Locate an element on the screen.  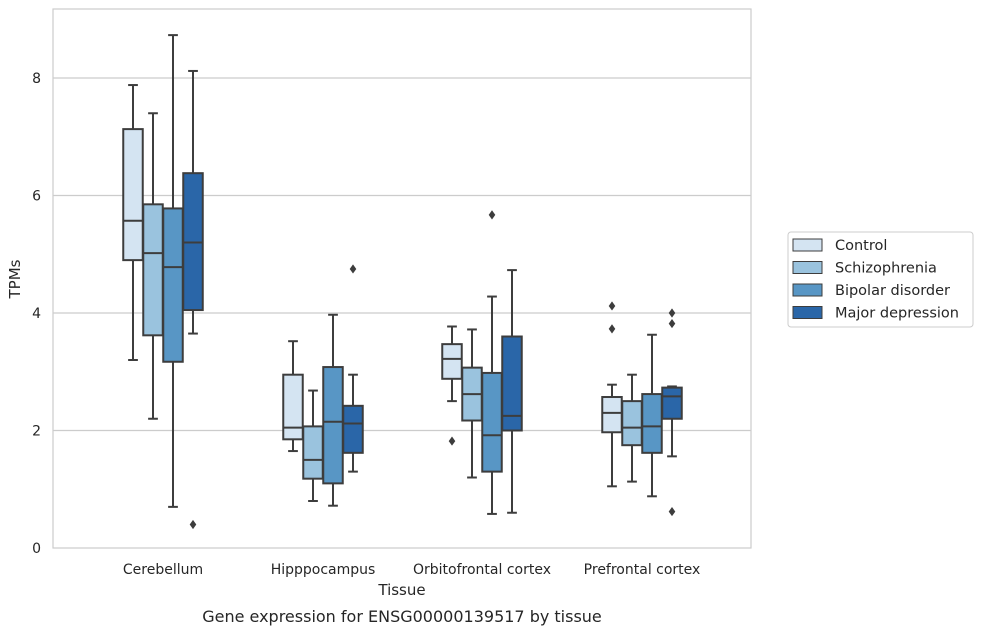
legend-label: Major depression is located at coordinates (897, 314).